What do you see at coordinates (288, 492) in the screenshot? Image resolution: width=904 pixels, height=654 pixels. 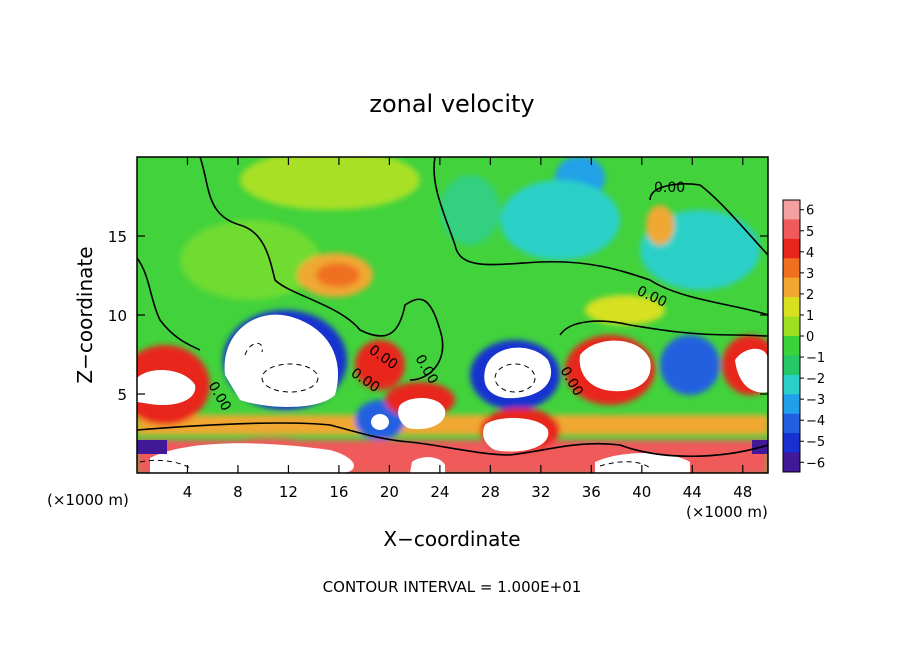 I see `x-tick-label: 12` at bounding box center [288, 492].